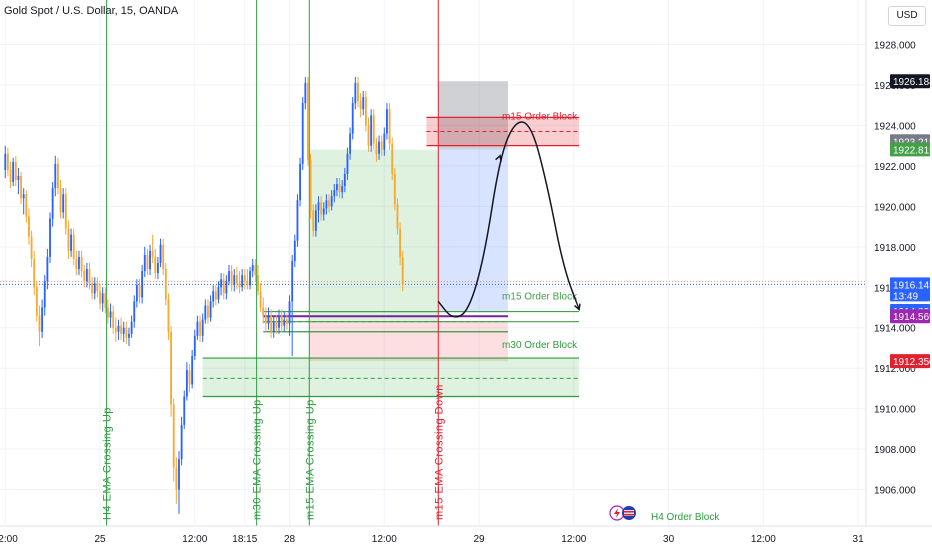 This screenshot has height=555, width=932. Describe the element at coordinates (895, 46) in the screenshot. I see `price-tick-label: 1928.000` at that location.